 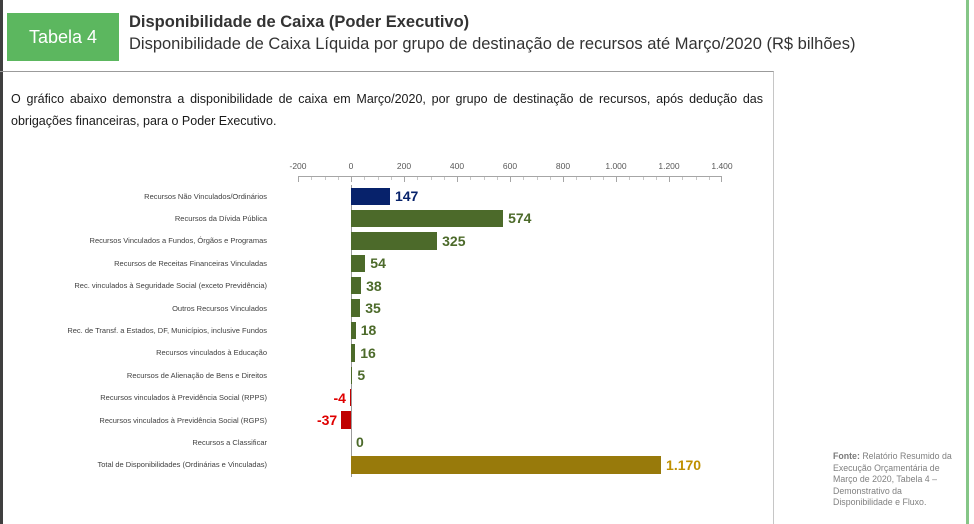 What do you see at coordinates (510, 241) in the screenshot?
I see `bar-plot: 325` at bounding box center [510, 241].